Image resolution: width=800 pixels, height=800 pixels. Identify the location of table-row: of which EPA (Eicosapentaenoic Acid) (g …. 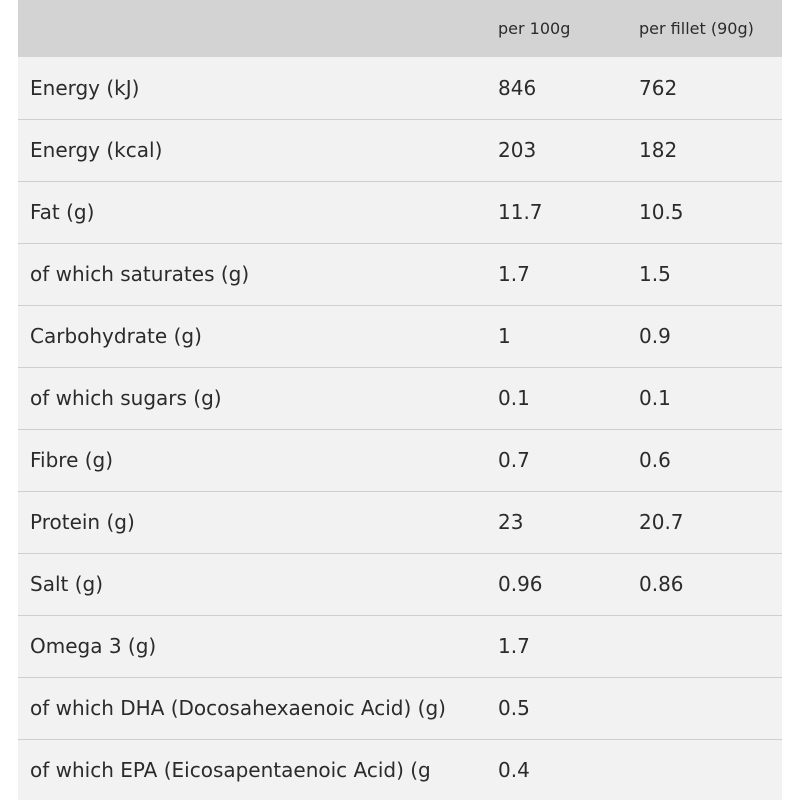
(400, 769).